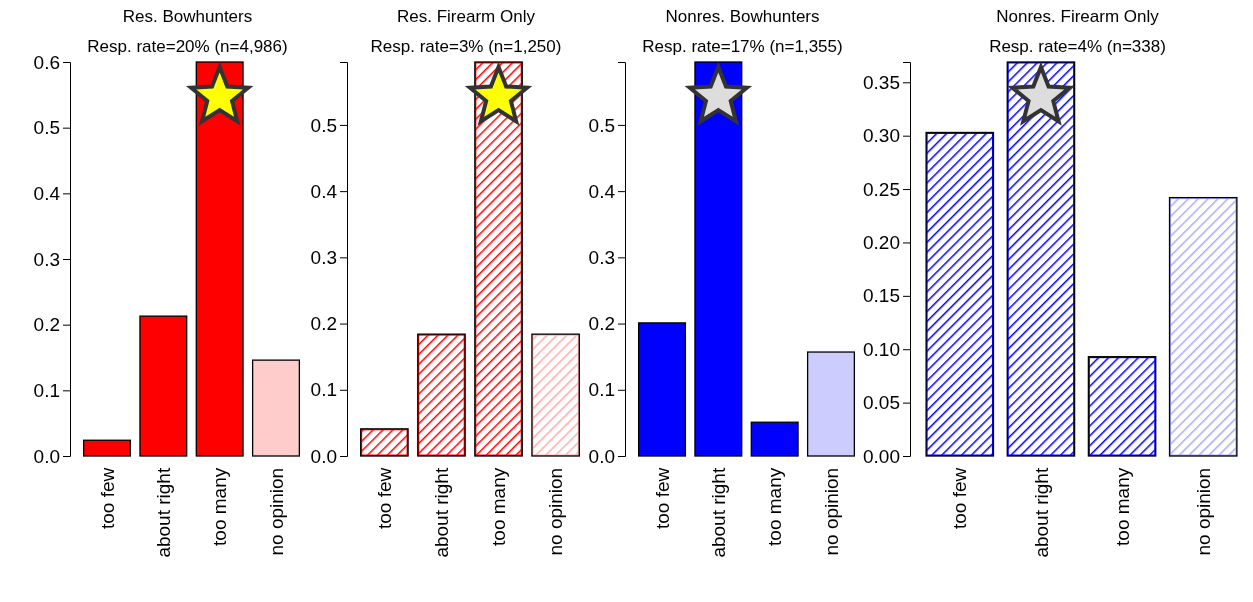  What do you see at coordinates (466, 16) in the screenshot?
I see `chart-title: Res. Firearm Only` at bounding box center [466, 16].